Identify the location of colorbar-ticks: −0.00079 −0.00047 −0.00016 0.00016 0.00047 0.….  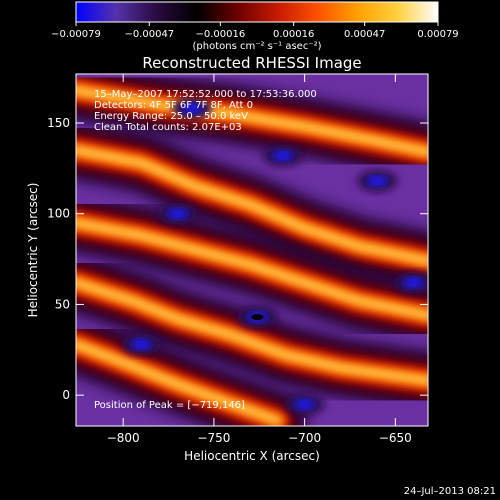
(255, 31).